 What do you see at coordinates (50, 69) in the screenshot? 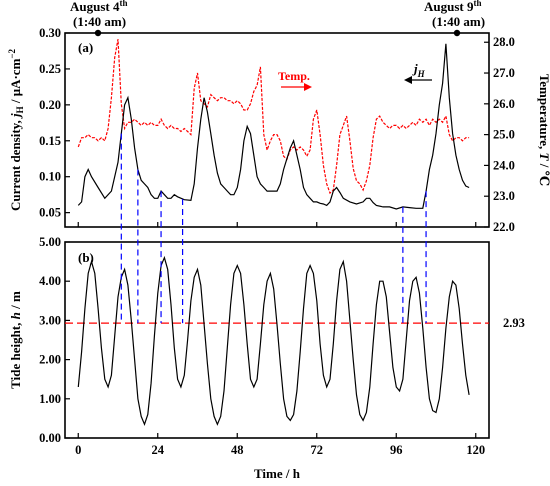
I see `y-tick-label: 0.25` at bounding box center [50, 69].